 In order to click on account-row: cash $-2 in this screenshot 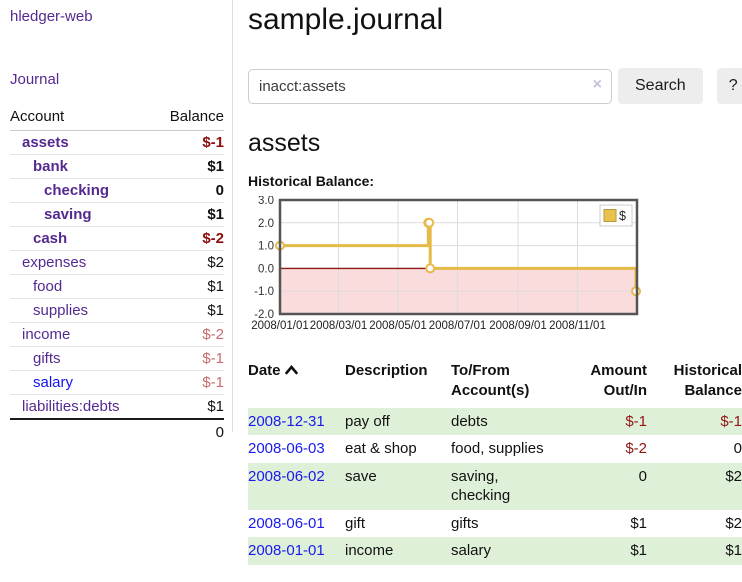, I will do `click(117, 238)`.